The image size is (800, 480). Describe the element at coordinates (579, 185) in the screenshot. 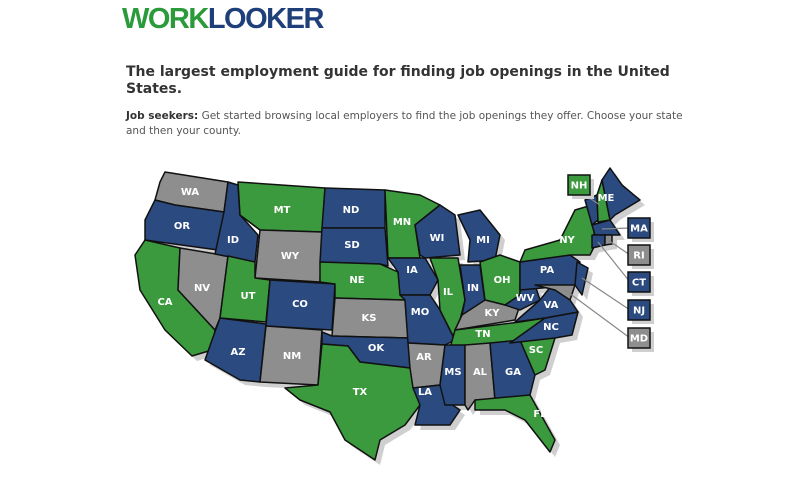

I see `callout-box-nh` at that location.